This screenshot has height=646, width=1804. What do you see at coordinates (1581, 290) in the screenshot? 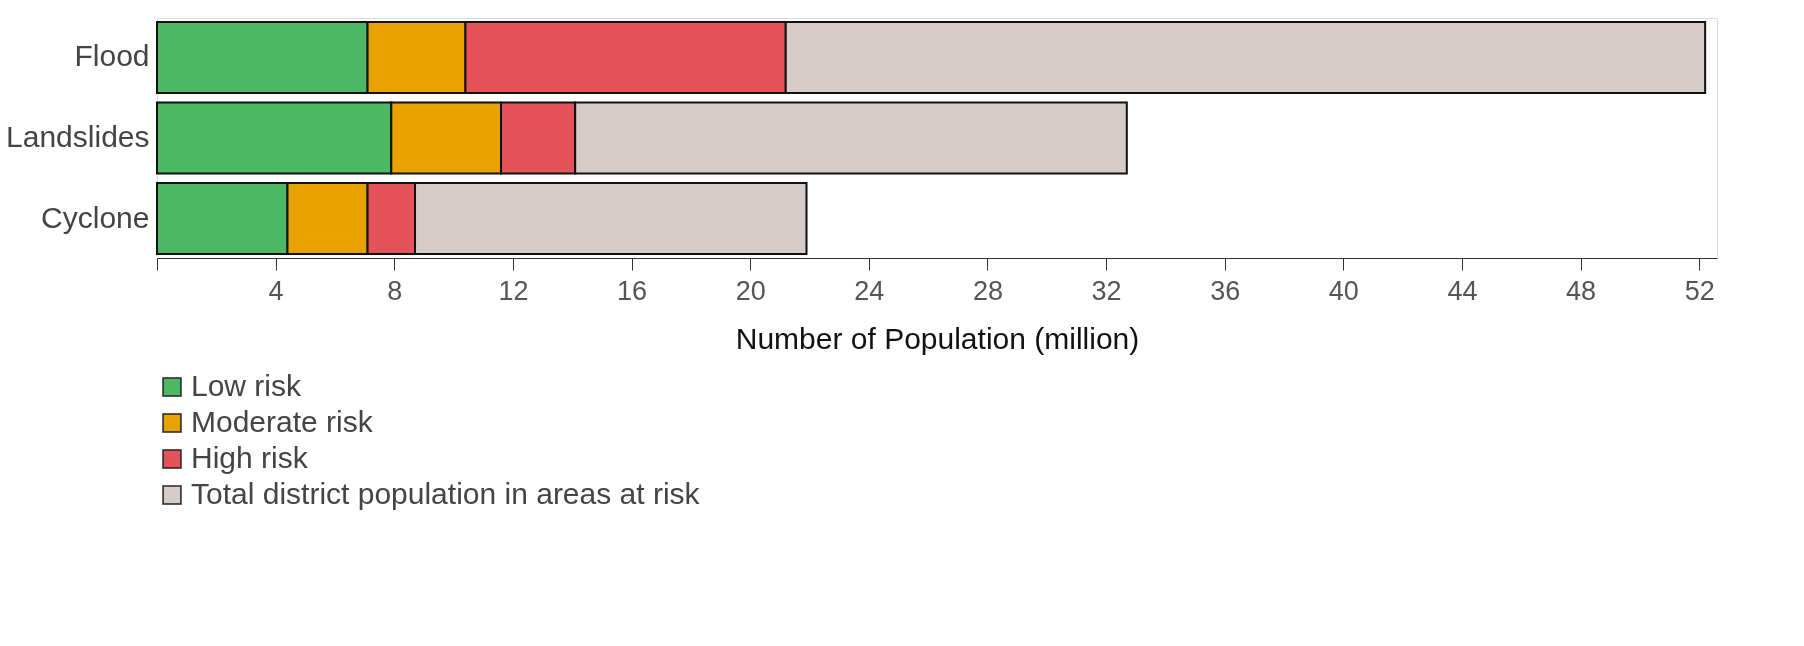
I see `x-tick-label: 48` at bounding box center [1581, 290].